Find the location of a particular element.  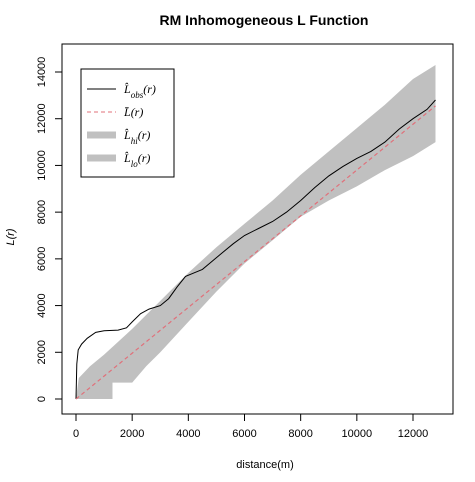

legend: L̂obs(r) L̄(r) L̂hi(r) L̂lo(r) is located at coordinates (127, 123).